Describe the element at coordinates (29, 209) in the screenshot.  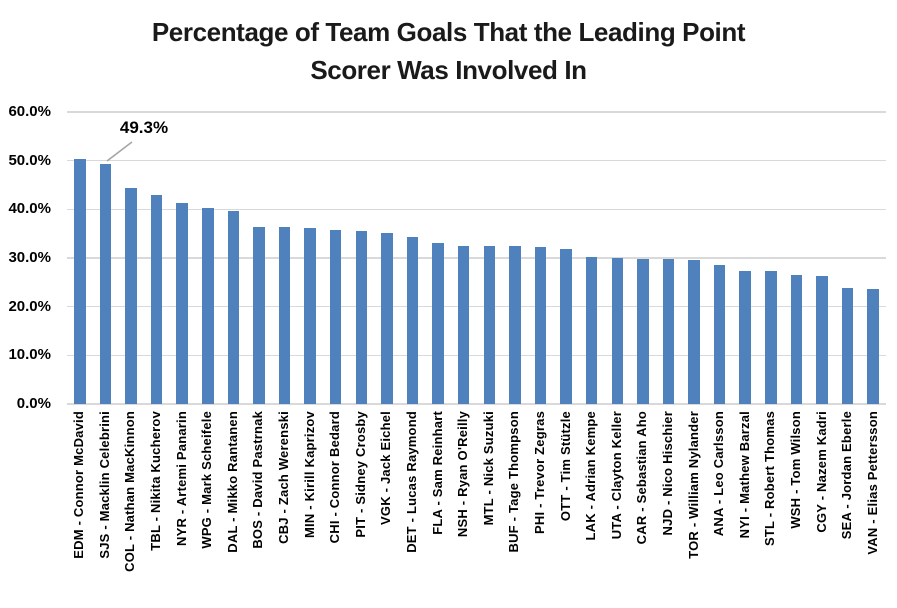
I see `y-tick-label-40pct: 40.0%` at that location.